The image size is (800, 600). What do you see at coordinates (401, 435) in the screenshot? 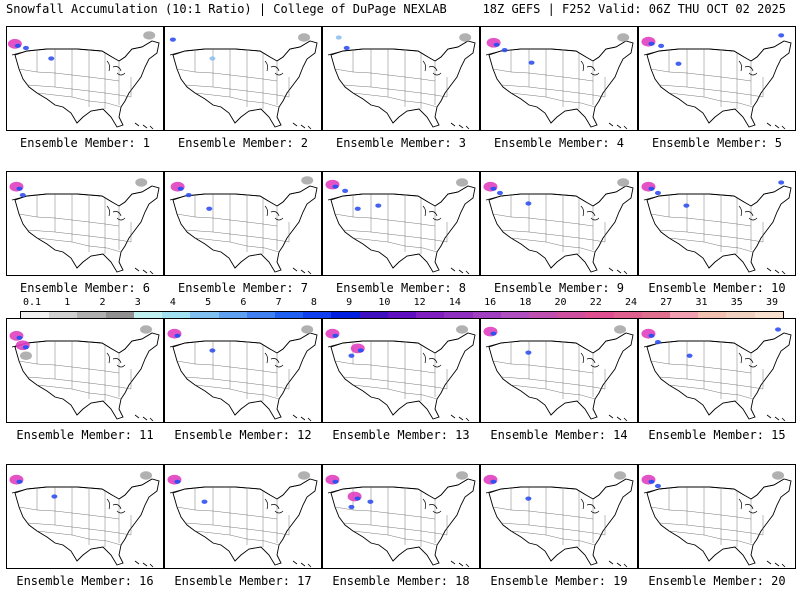
I see `member-caption: Ensemble Member: 13` at bounding box center [401, 435].